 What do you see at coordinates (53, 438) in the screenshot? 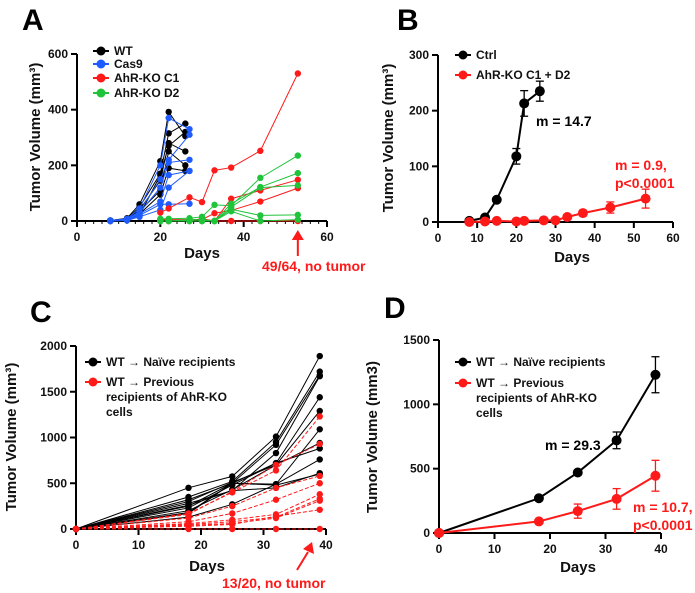
I see `y-tick-label: 1000` at bounding box center [53, 438].